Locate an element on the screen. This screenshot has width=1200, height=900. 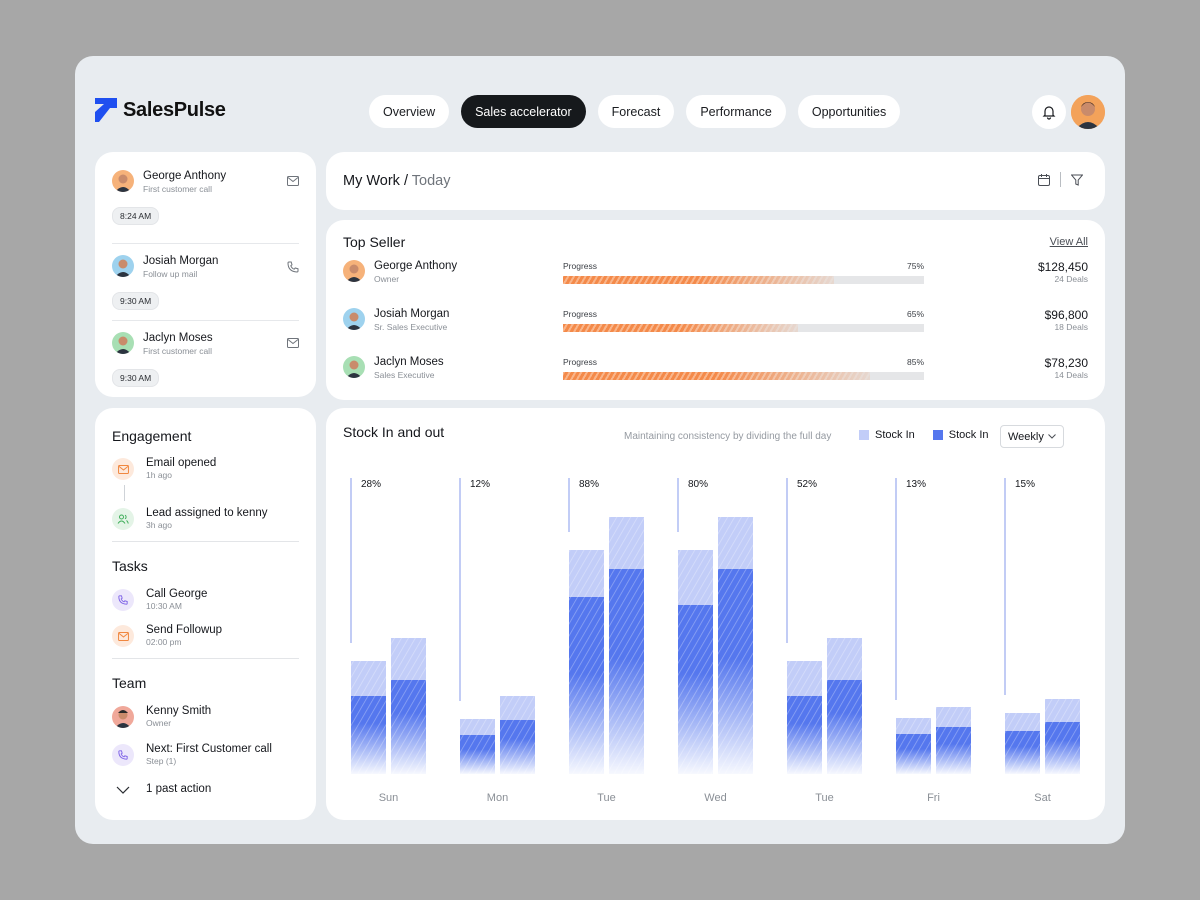
x-tick-label: Fri is located at coordinates (933, 798).